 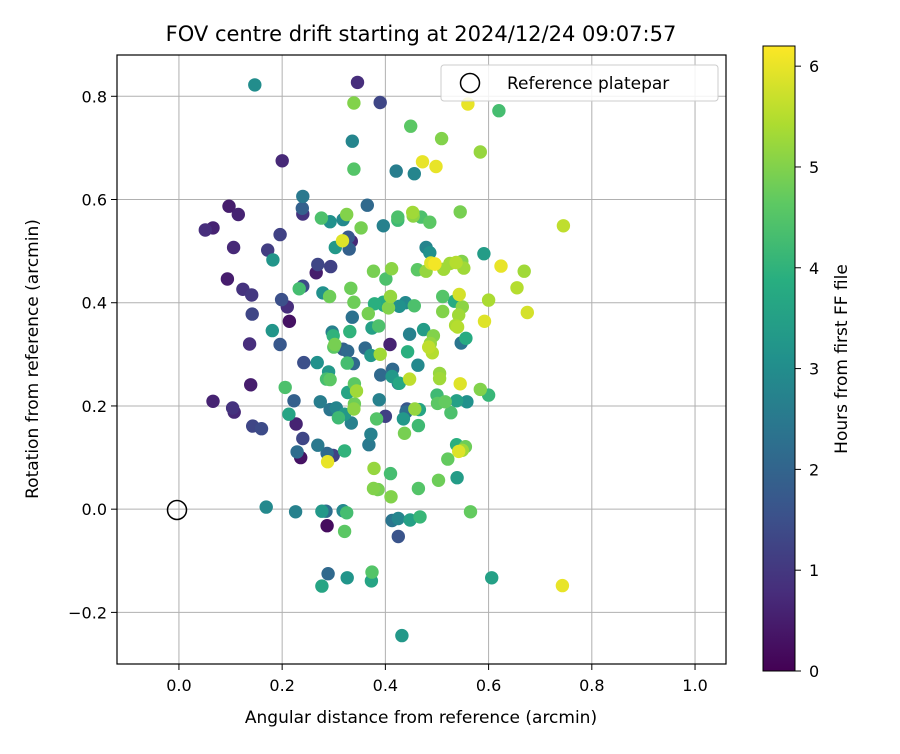 I want to click on legend-box, so click(x=579, y=83).